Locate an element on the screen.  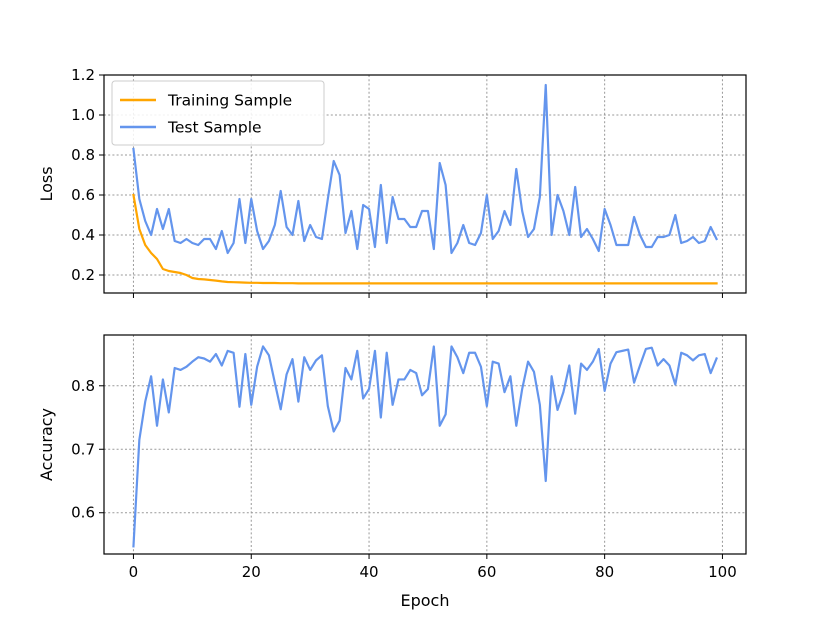
y-tick-label: 0.7 is located at coordinates (83, 449).